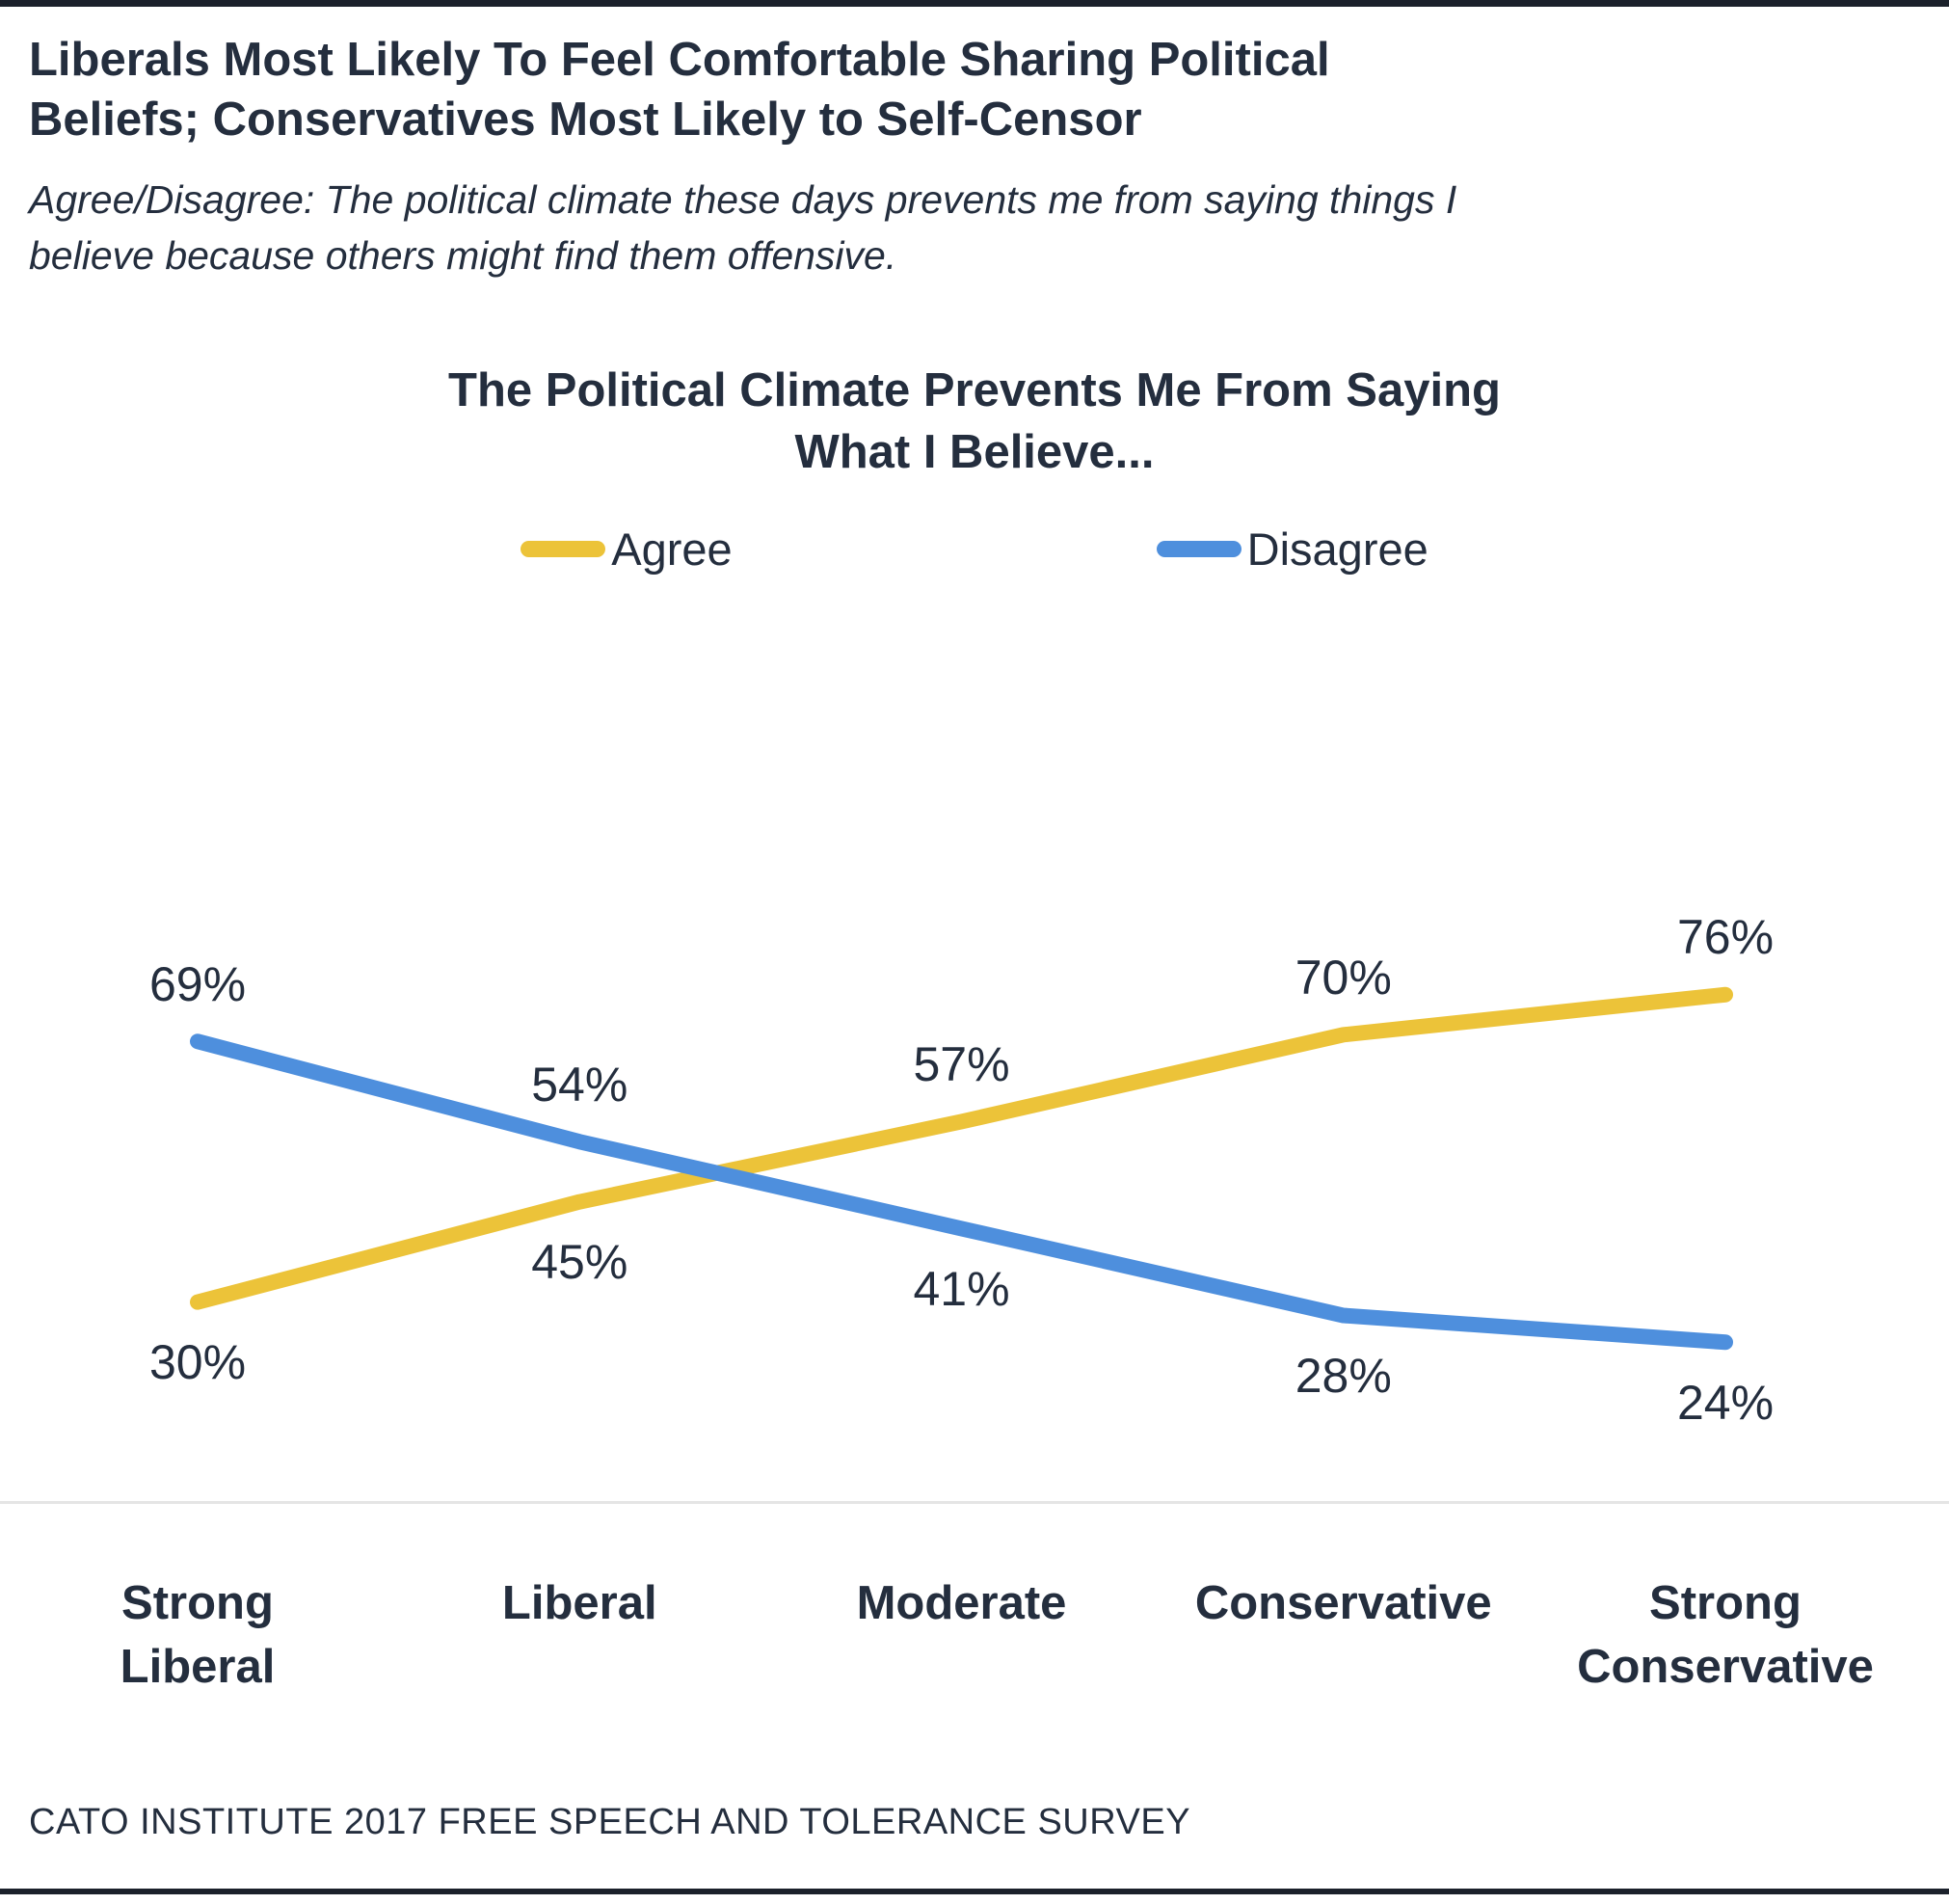  I want to click on x-axis-label-0: Strong Liberal, so click(198, 1635).